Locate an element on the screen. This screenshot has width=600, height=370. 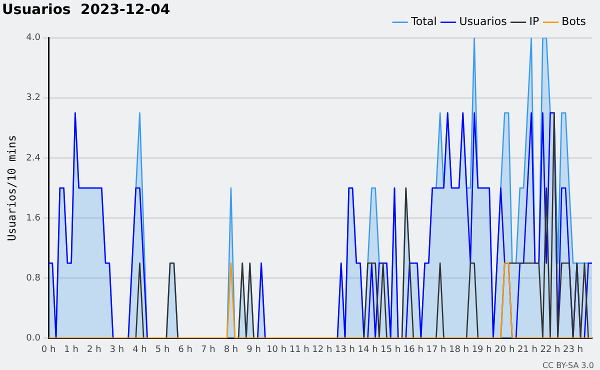
x-tick-label: 10 h is located at coordinates (276, 349).